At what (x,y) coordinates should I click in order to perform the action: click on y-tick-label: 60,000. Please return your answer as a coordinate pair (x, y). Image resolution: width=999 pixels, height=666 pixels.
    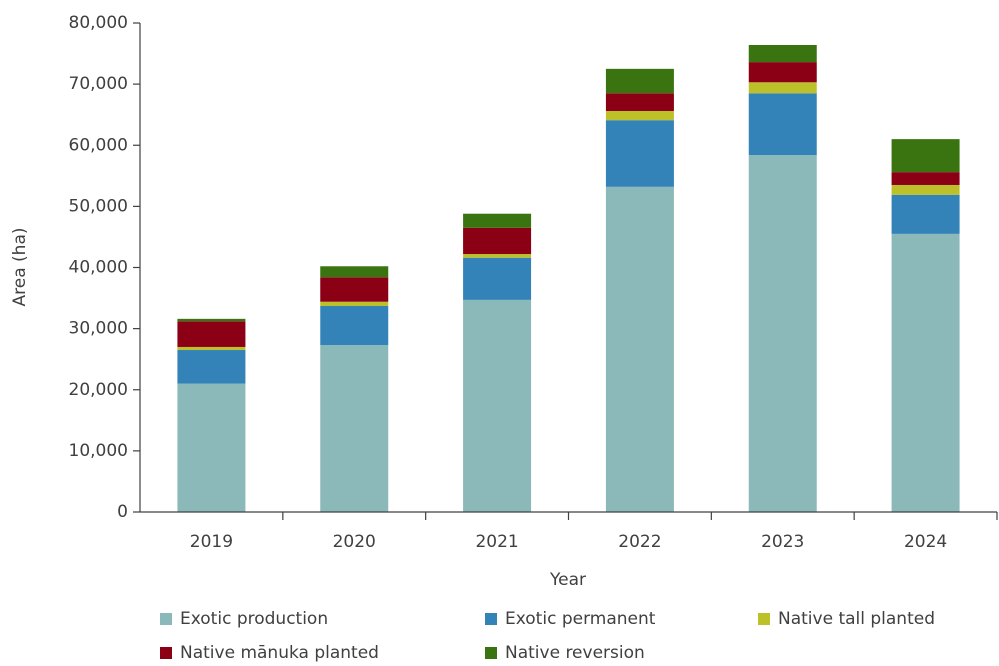
    Looking at the image, I should click on (98, 145).